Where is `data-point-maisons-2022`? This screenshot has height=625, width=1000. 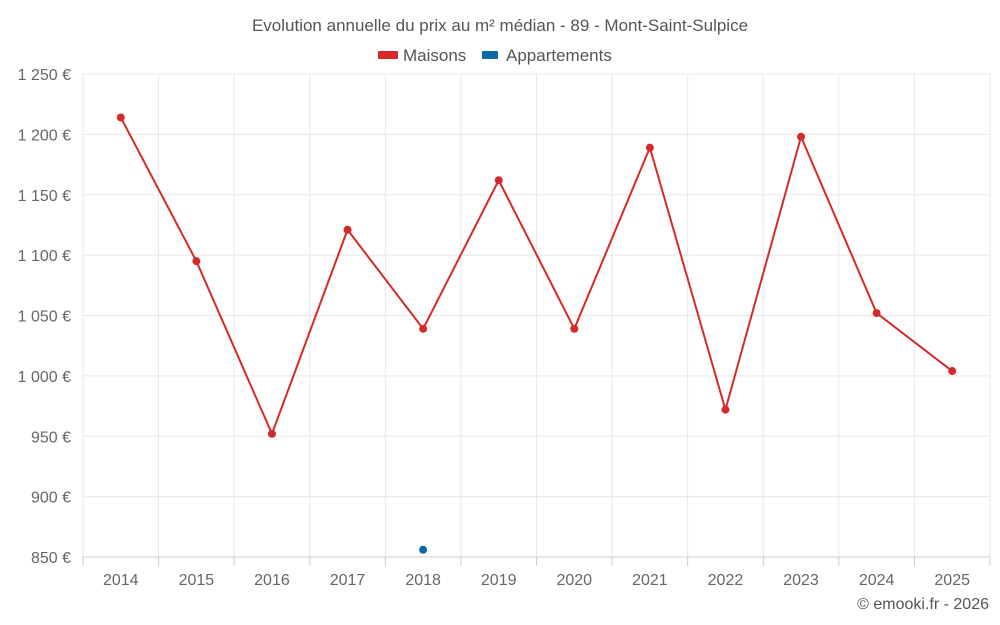
data-point-maisons-2022 is located at coordinates (725, 409).